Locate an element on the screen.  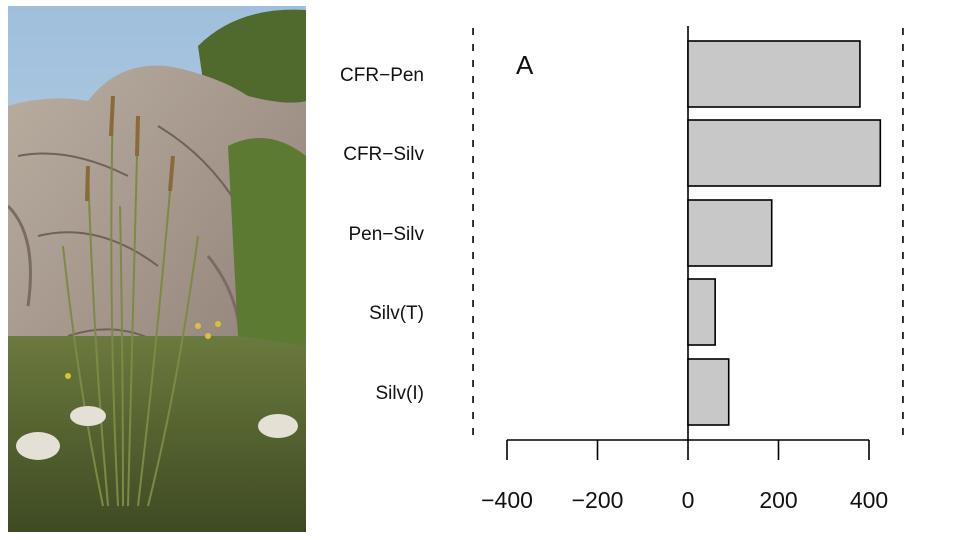
x-tick-label-2: 0 is located at coordinates (688, 500).